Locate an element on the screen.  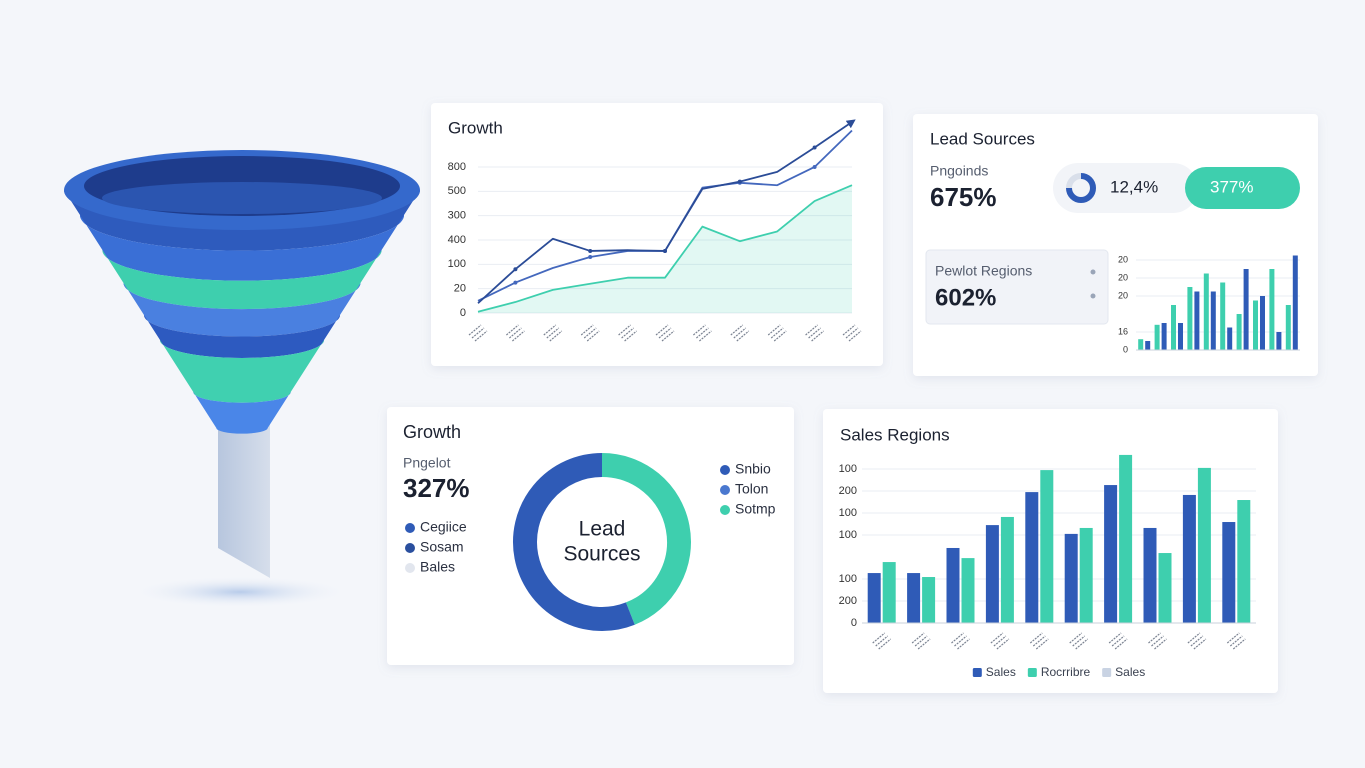
funnel-inner is located at coordinates (242, 198).